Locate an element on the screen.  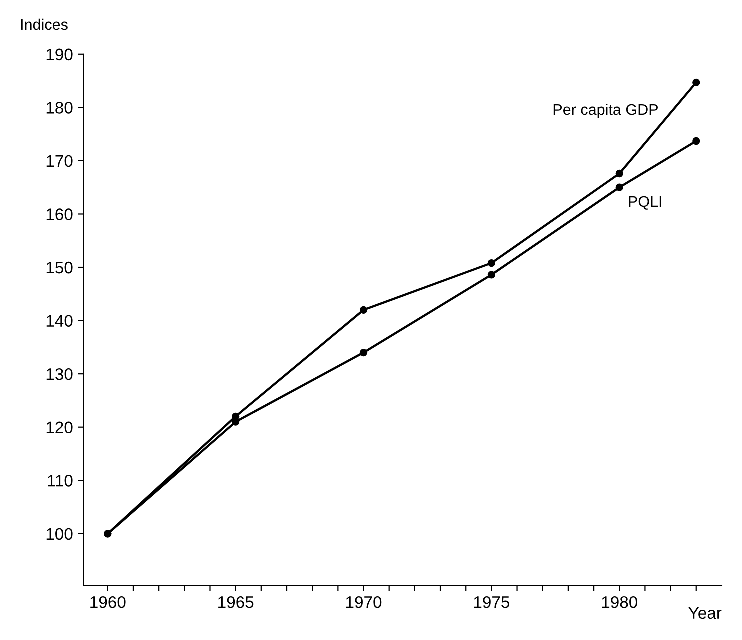
x-axis-title: Year is located at coordinates (705, 613).